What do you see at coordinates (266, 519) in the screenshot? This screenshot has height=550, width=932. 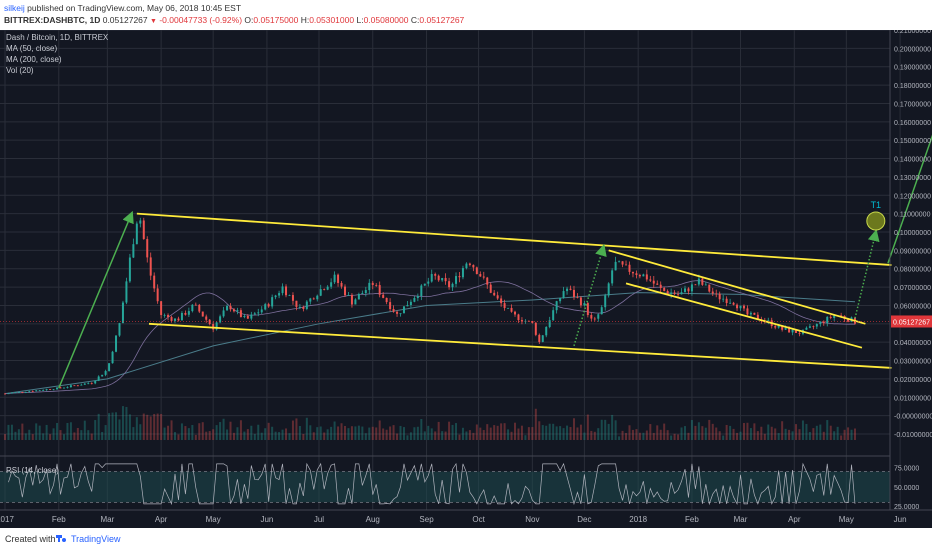 I see `x-tick-label: Jun` at bounding box center [266, 519].